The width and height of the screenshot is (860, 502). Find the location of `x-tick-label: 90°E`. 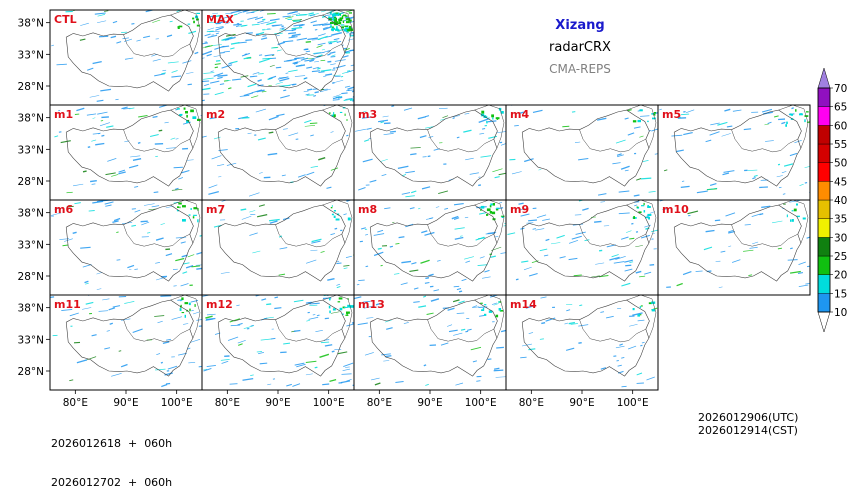

x-tick-label: 90°E is located at coordinates (429, 403).